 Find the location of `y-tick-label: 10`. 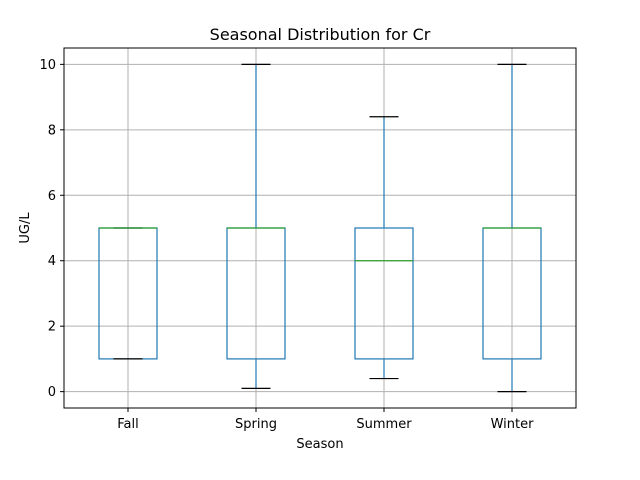

y-tick-label: 10 is located at coordinates (47, 65).